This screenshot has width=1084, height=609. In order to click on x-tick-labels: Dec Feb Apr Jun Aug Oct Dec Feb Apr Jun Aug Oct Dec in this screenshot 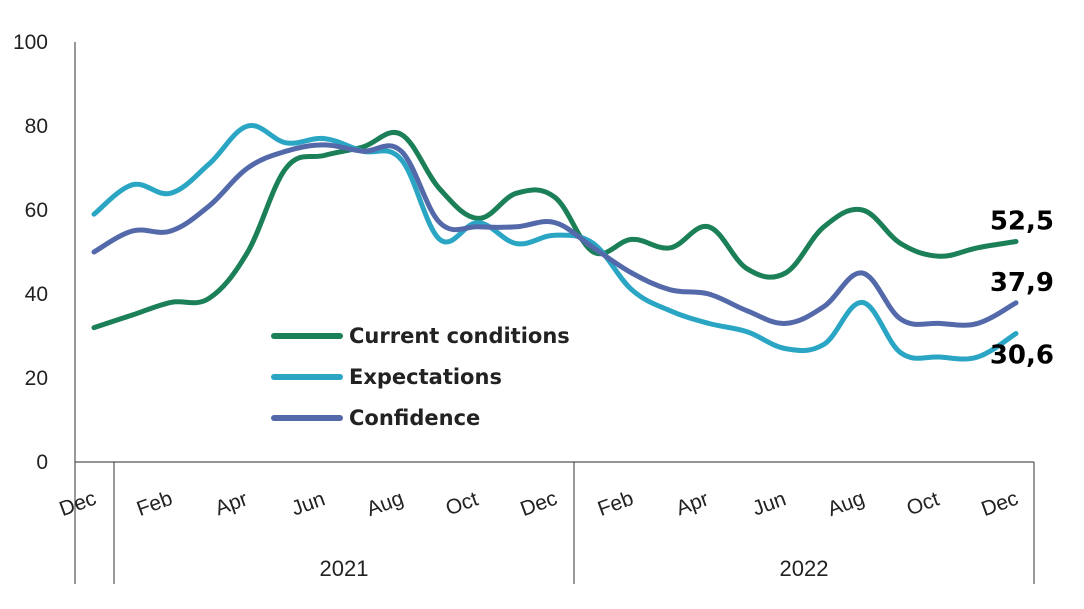, I will do `click(538, 504)`.